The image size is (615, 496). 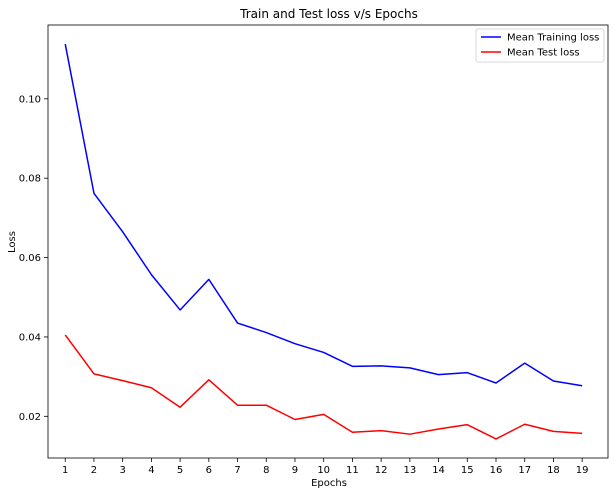 What do you see at coordinates (30, 99) in the screenshot?
I see `y-tick-label: 0.10` at bounding box center [30, 99].